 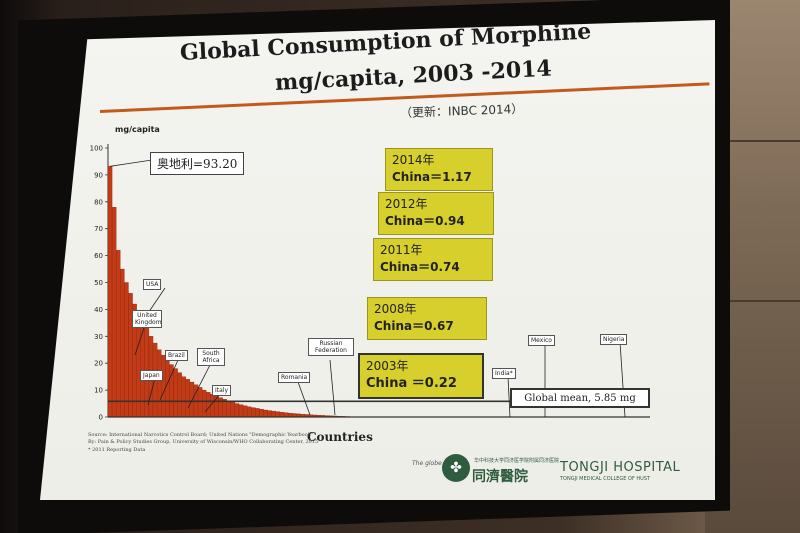 What do you see at coordinates (98, 364) in the screenshot?
I see `y-tick-label: 20` at bounding box center [98, 364].